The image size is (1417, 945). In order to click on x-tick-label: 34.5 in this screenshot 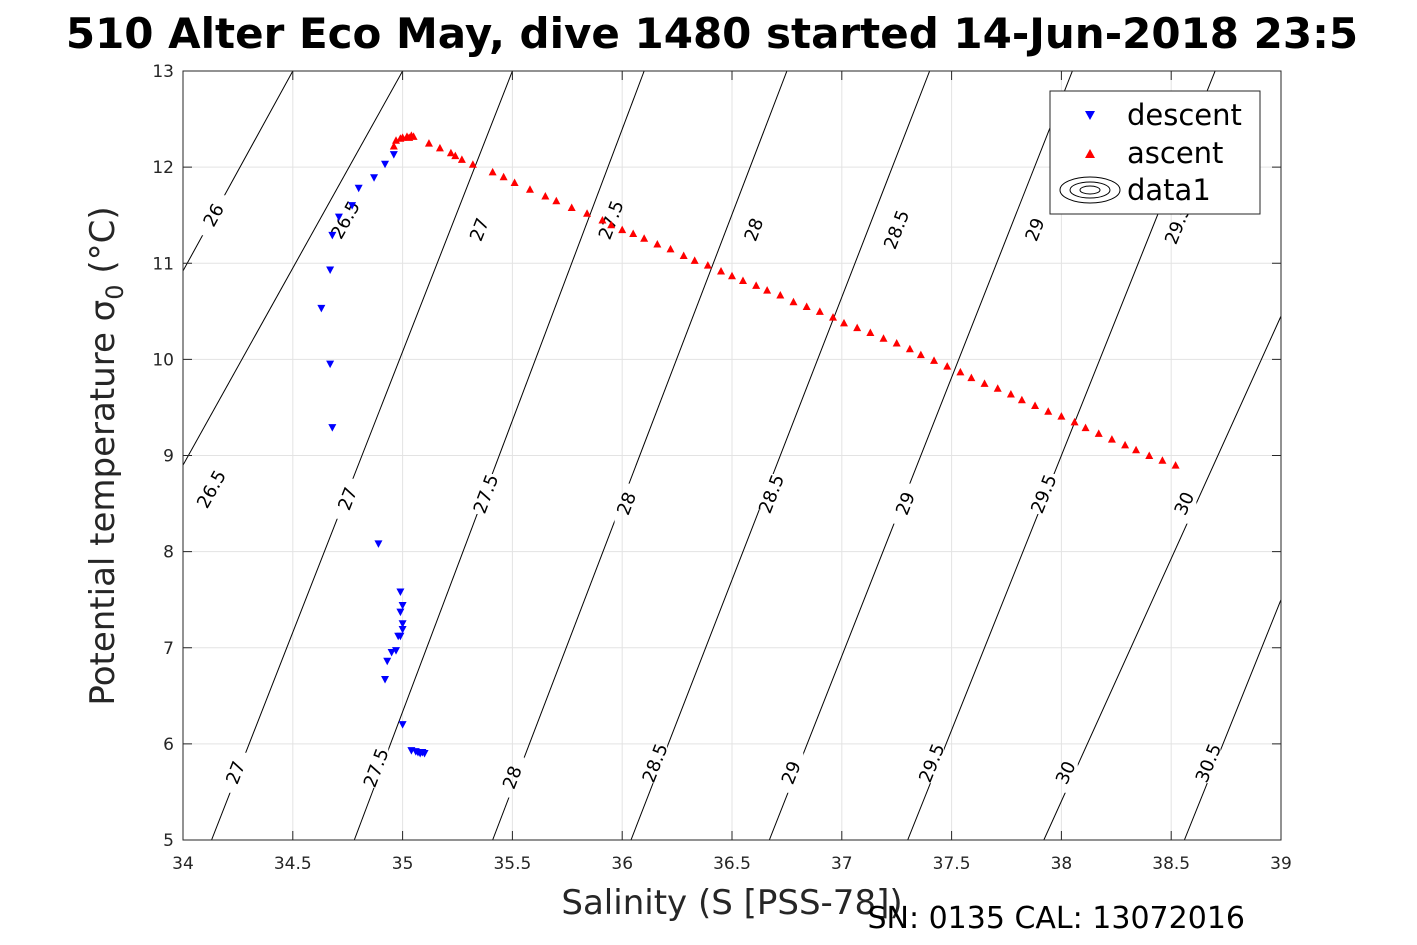, I will do `click(293, 864)`.